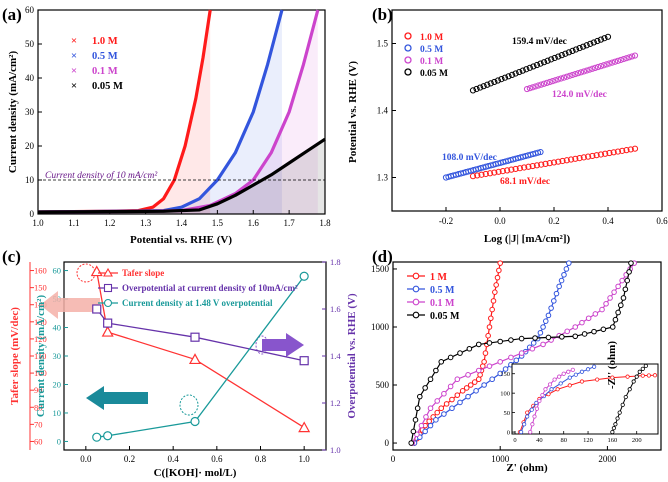 This screenshot has height=482, width=668. Describe the element at coordinates (181, 240) in the screenshot. I see `x-axis-label-a: Potential vs. RHE (V)` at that location.